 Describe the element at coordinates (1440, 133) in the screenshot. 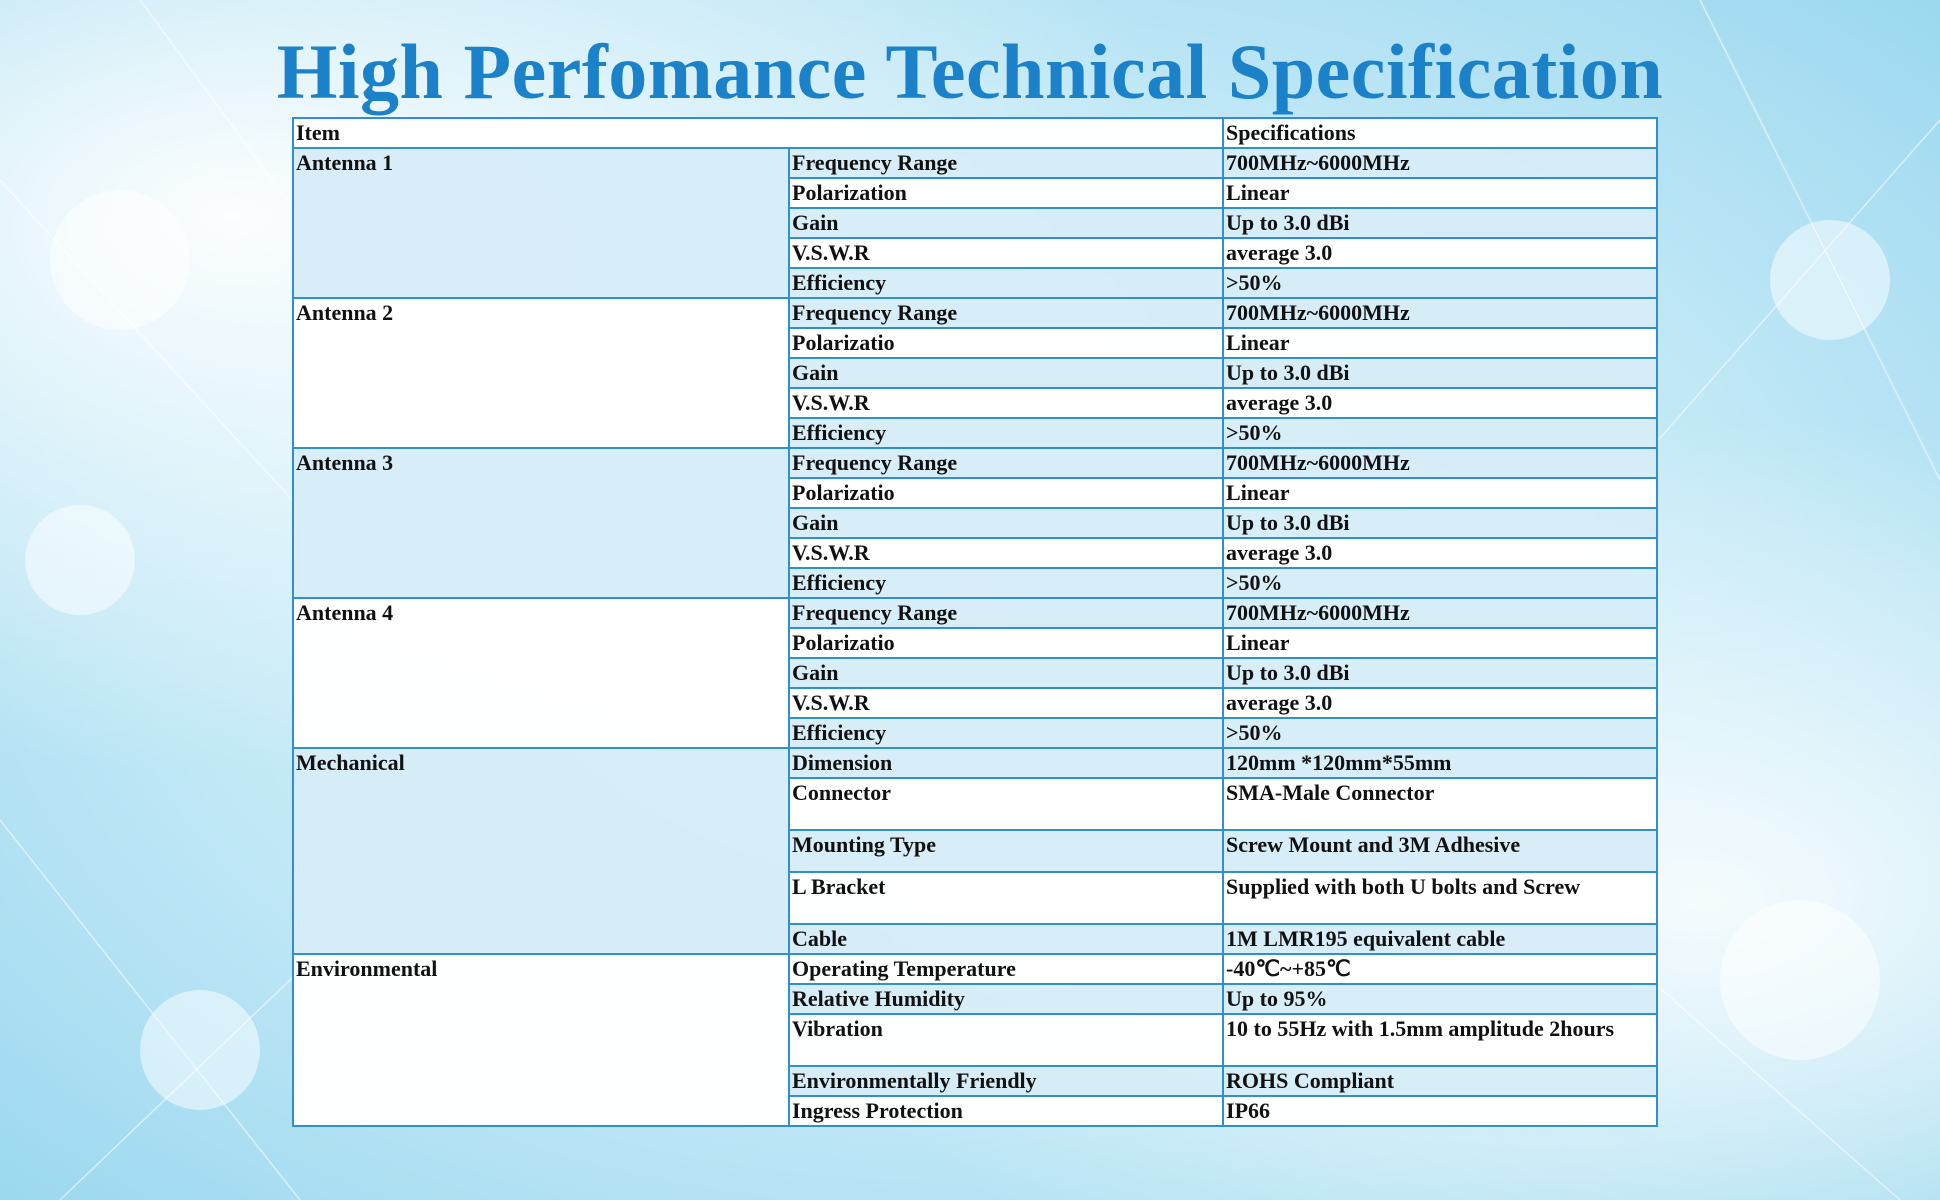

I see `header-specifications: Specifications` at that location.